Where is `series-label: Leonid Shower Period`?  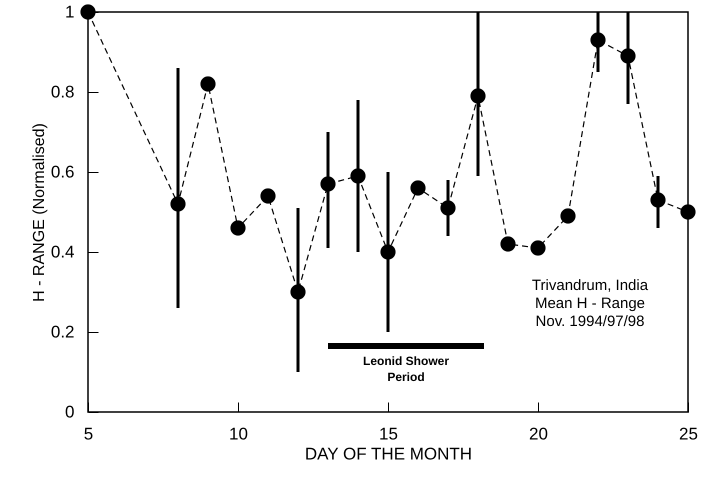
series-label: Leonid Shower Period is located at coordinates (406, 369).